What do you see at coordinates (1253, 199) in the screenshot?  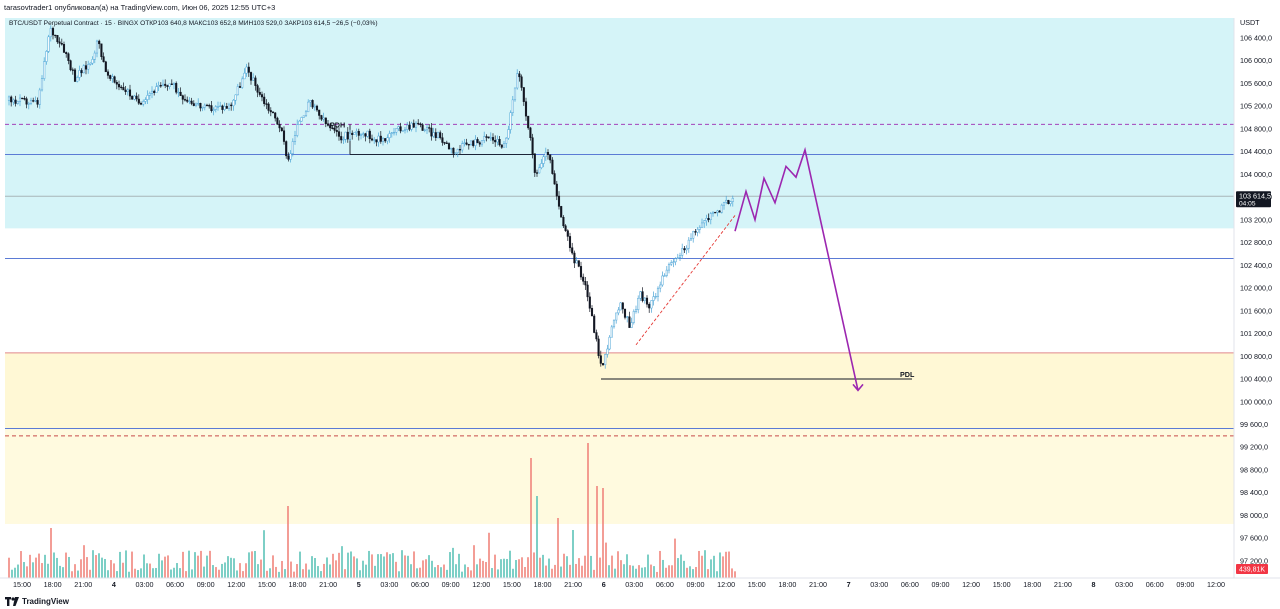 I see `current-price-badge` at bounding box center [1253, 199].